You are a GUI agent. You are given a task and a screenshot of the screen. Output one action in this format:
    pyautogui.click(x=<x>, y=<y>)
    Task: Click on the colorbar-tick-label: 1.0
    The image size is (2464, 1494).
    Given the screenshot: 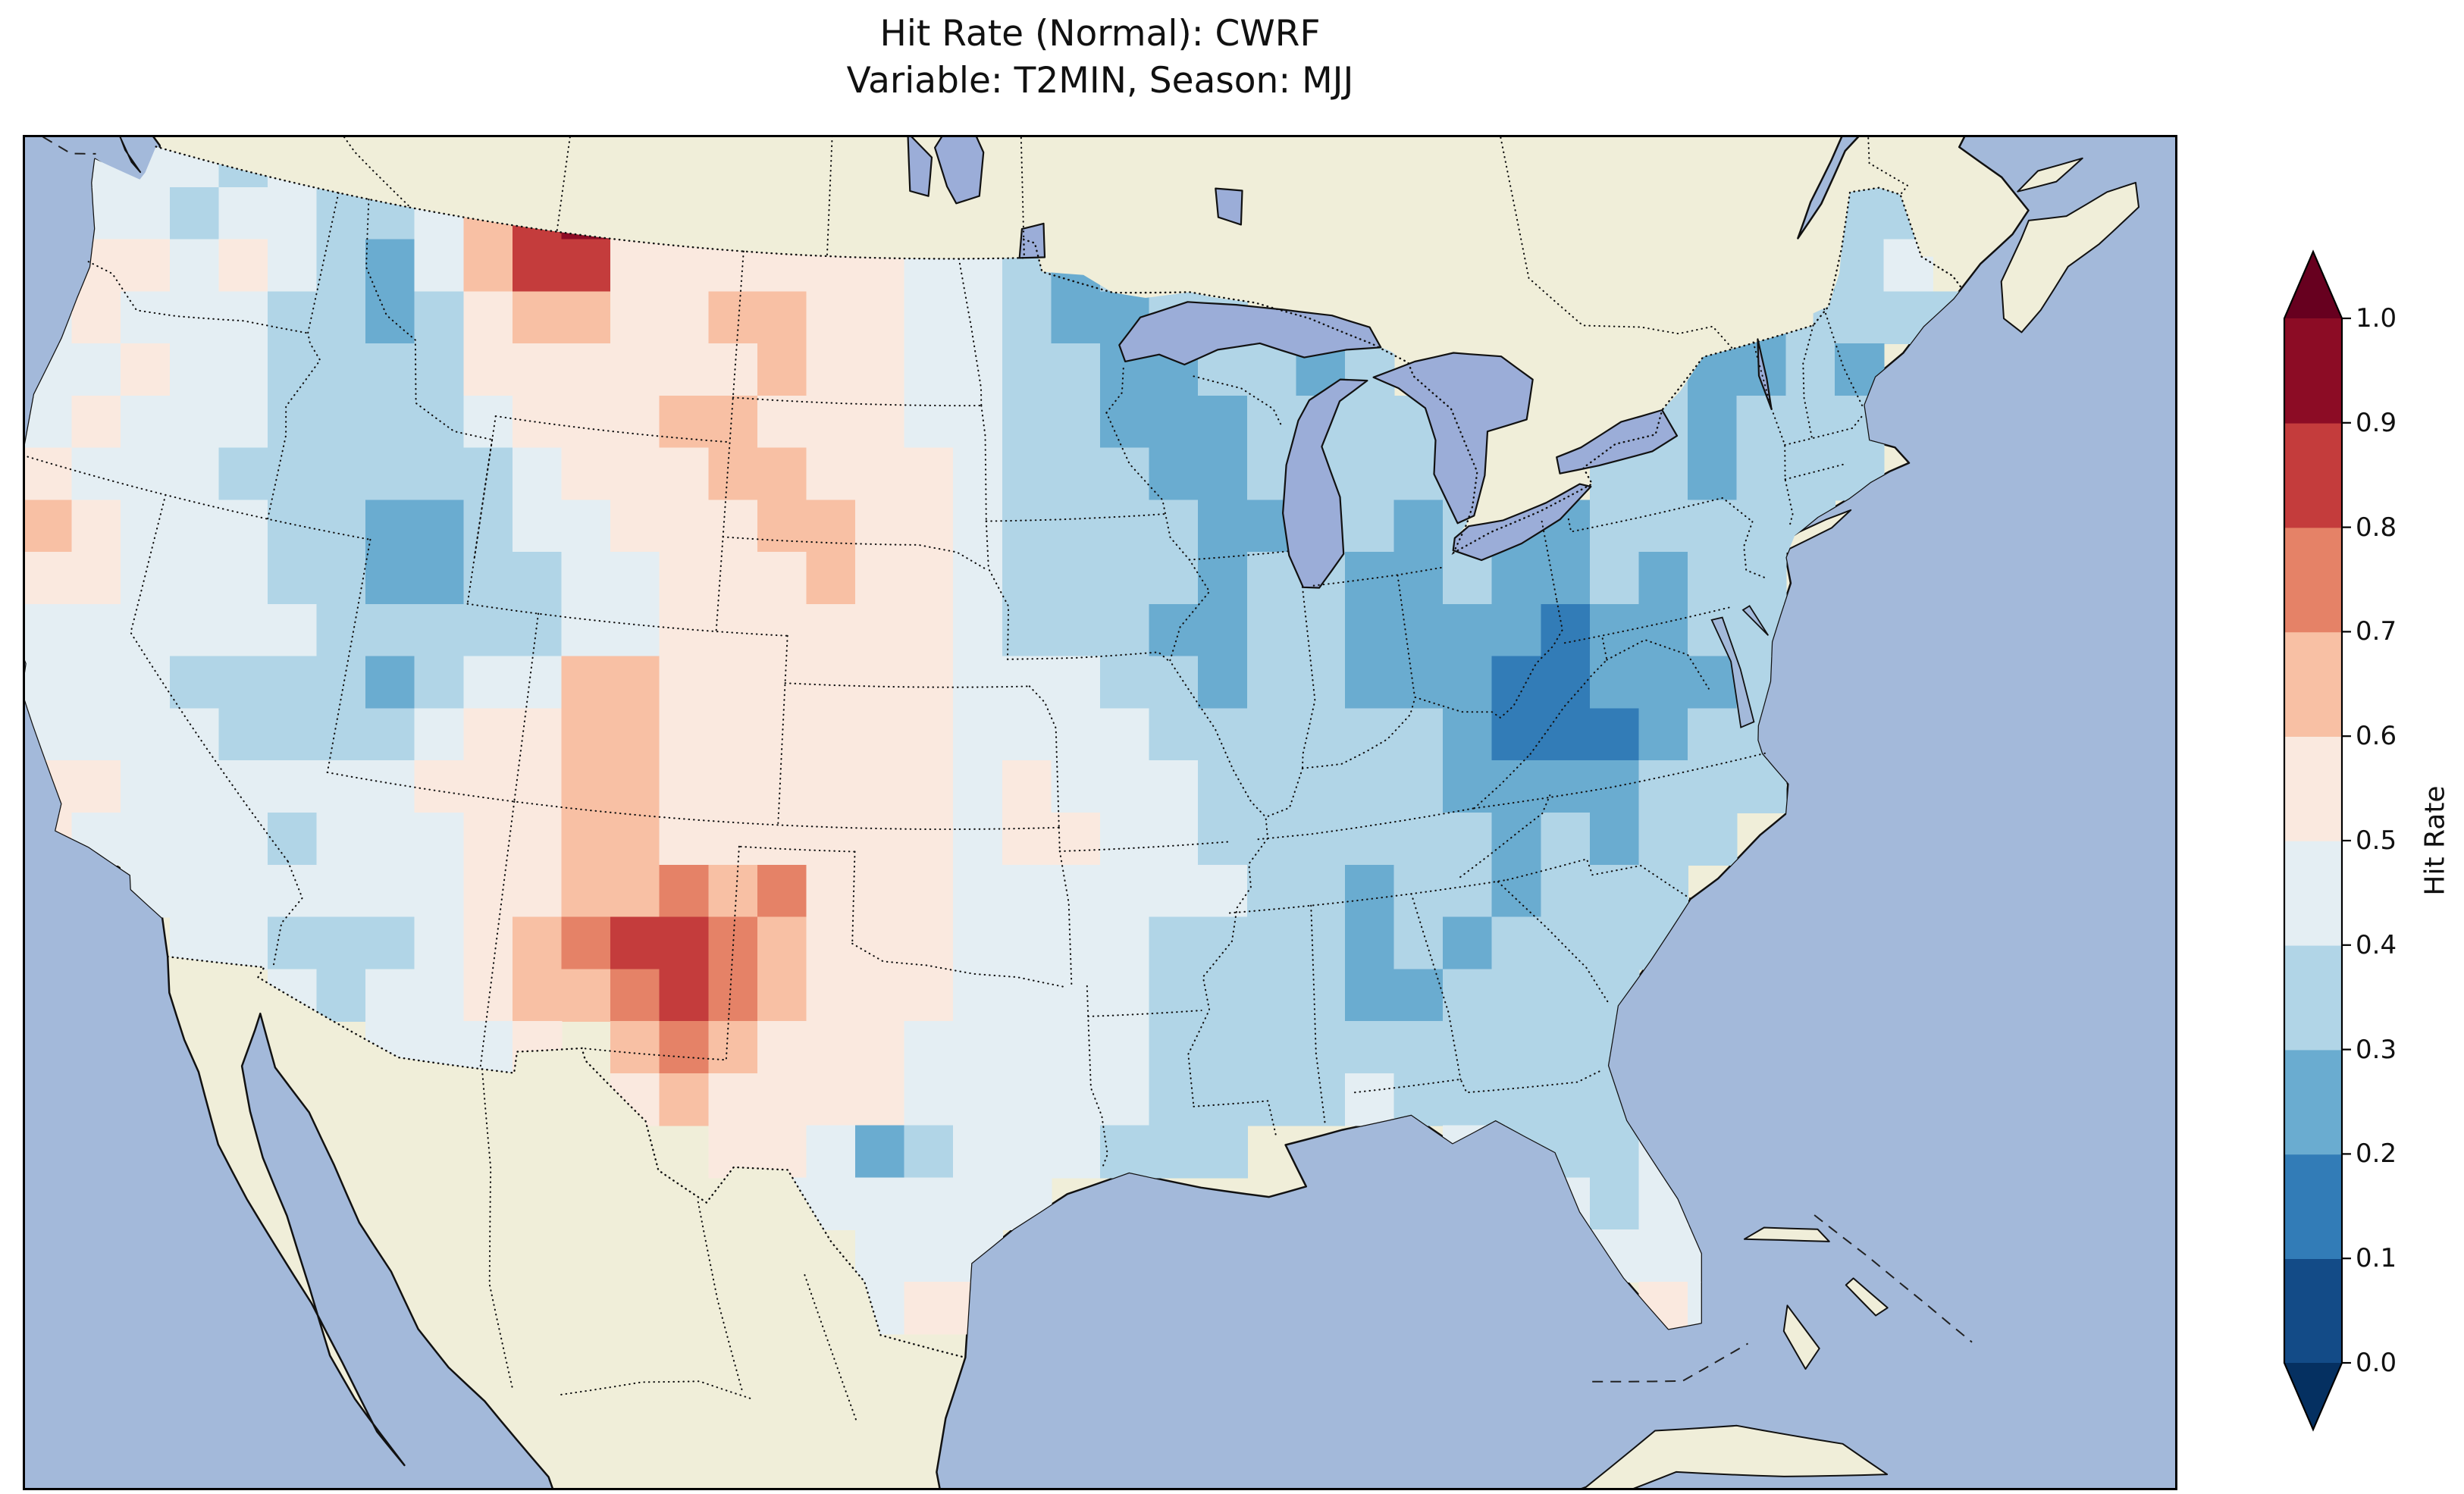 What is the action you would take?
    pyautogui.click(x=2377, y=318)
    